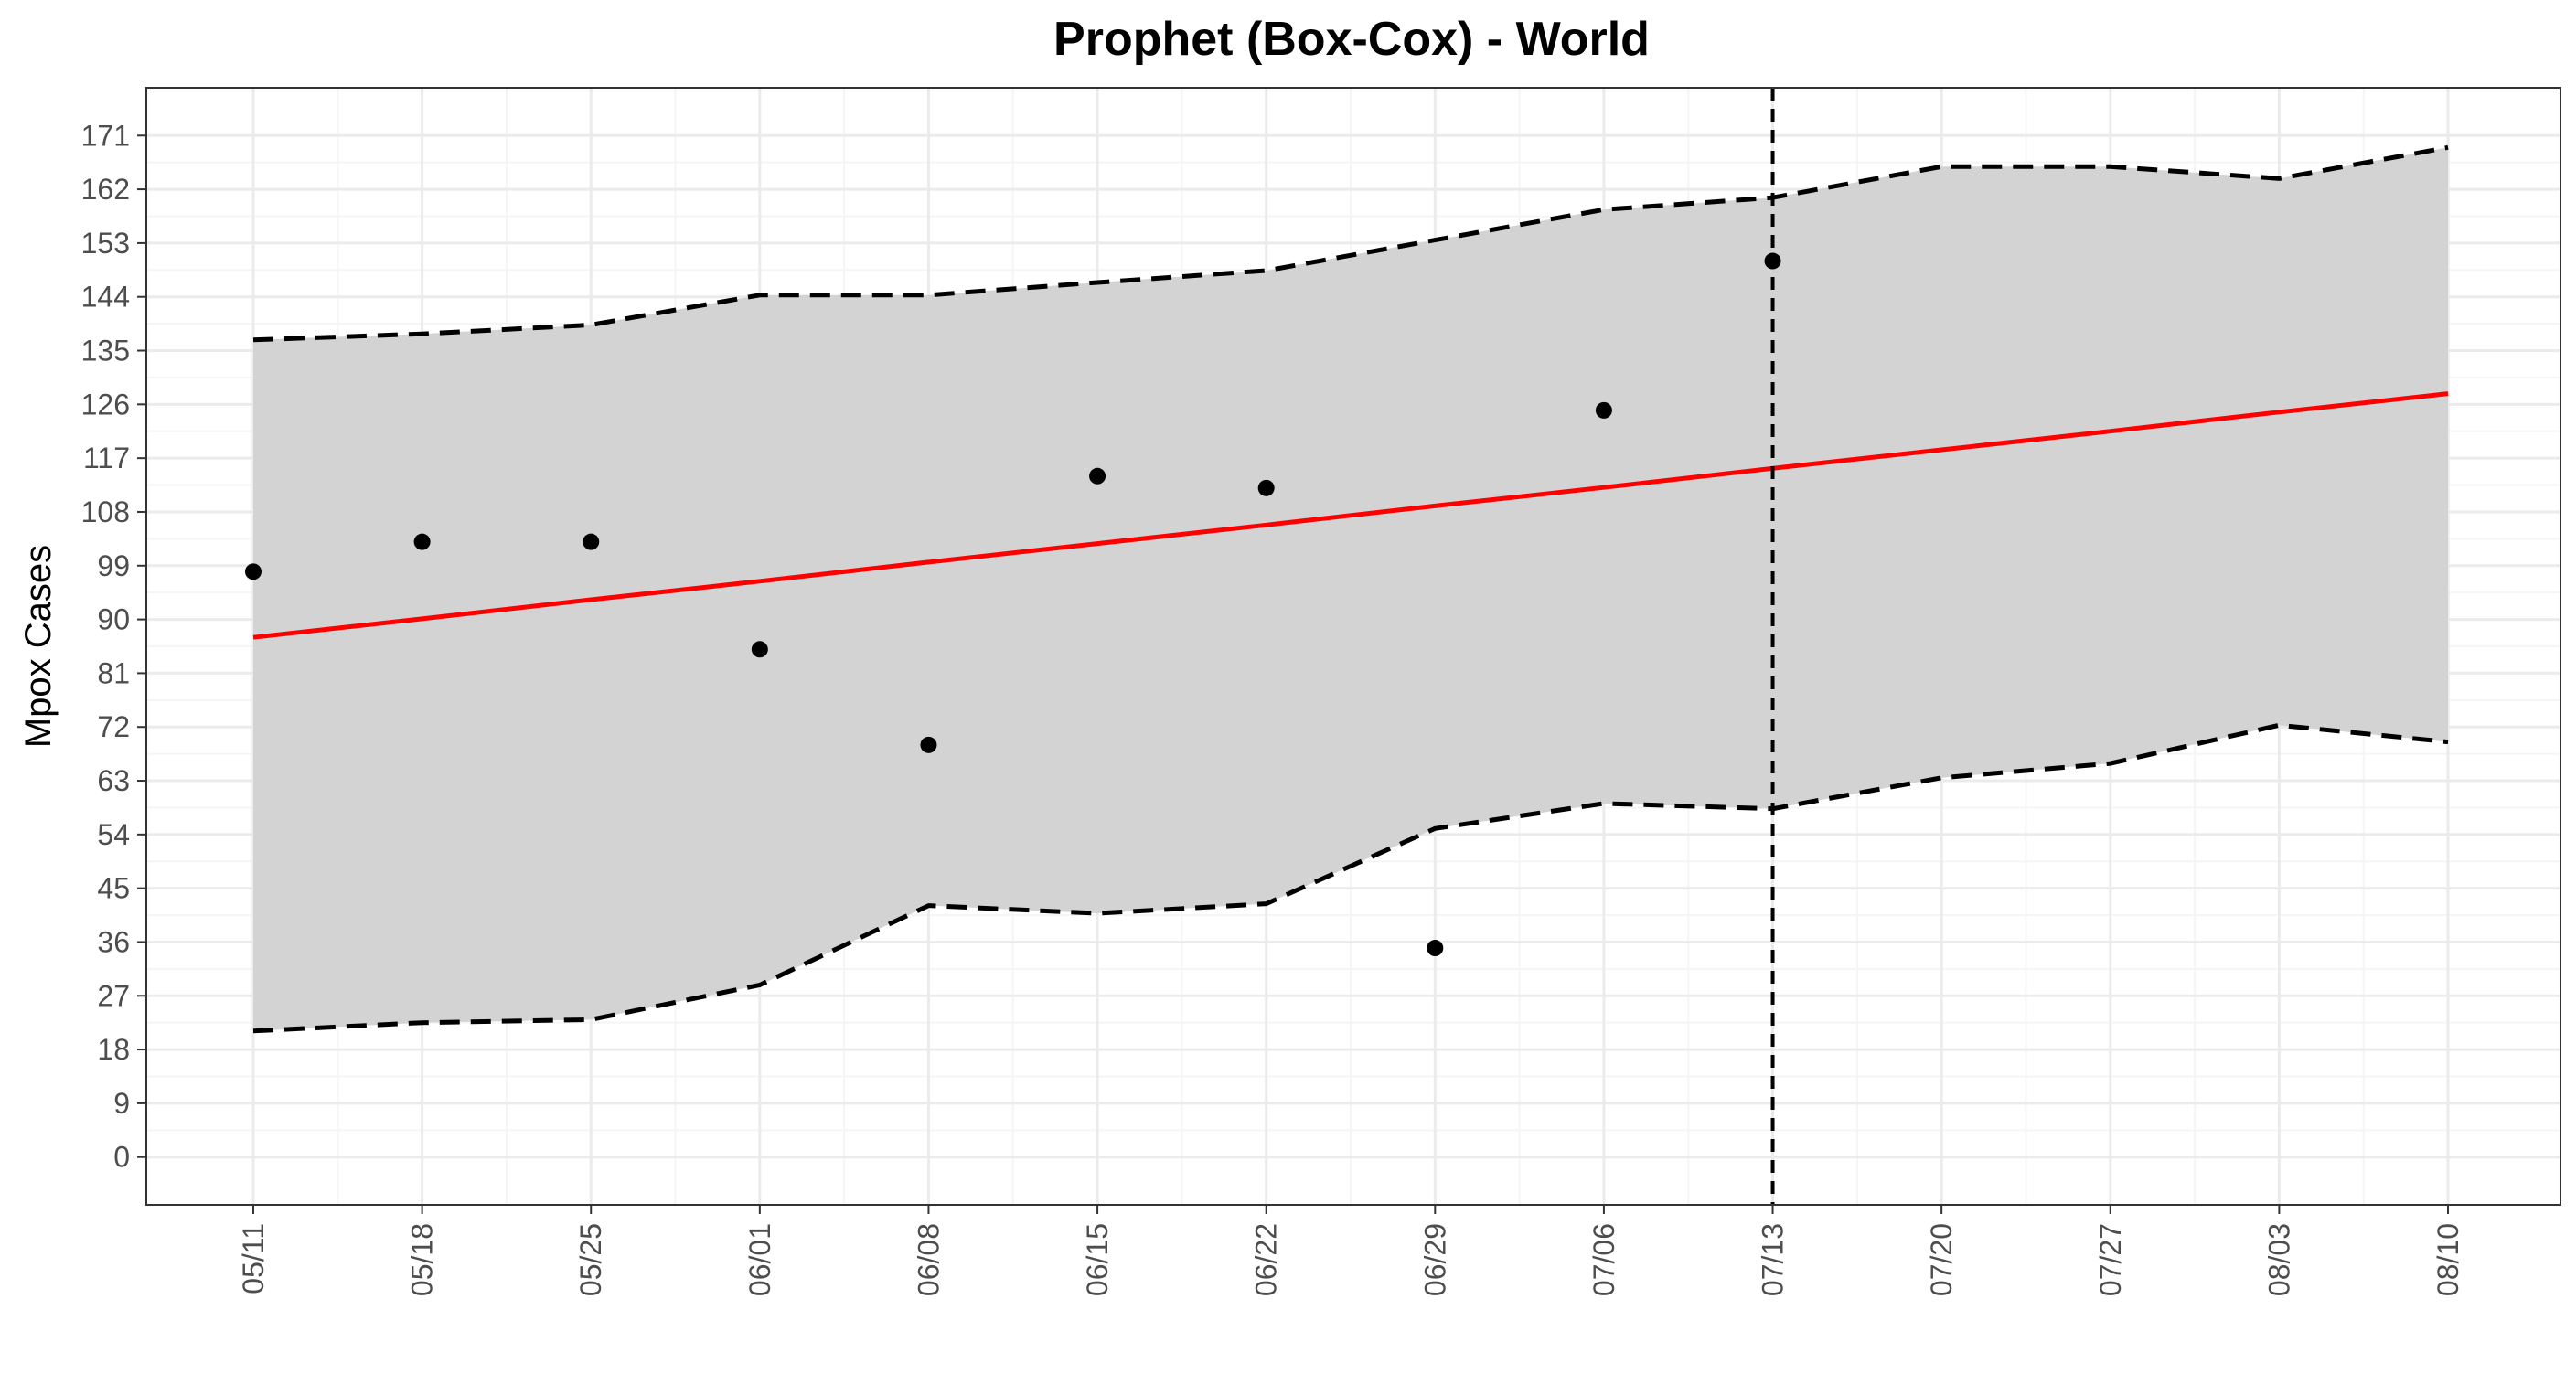 Image resolution: width=2576 pixels, height=1374 pixels. Describe the element at coordinates (759, 1259) in the screenshot. I see `x-tick-label: 06/01` at that location.